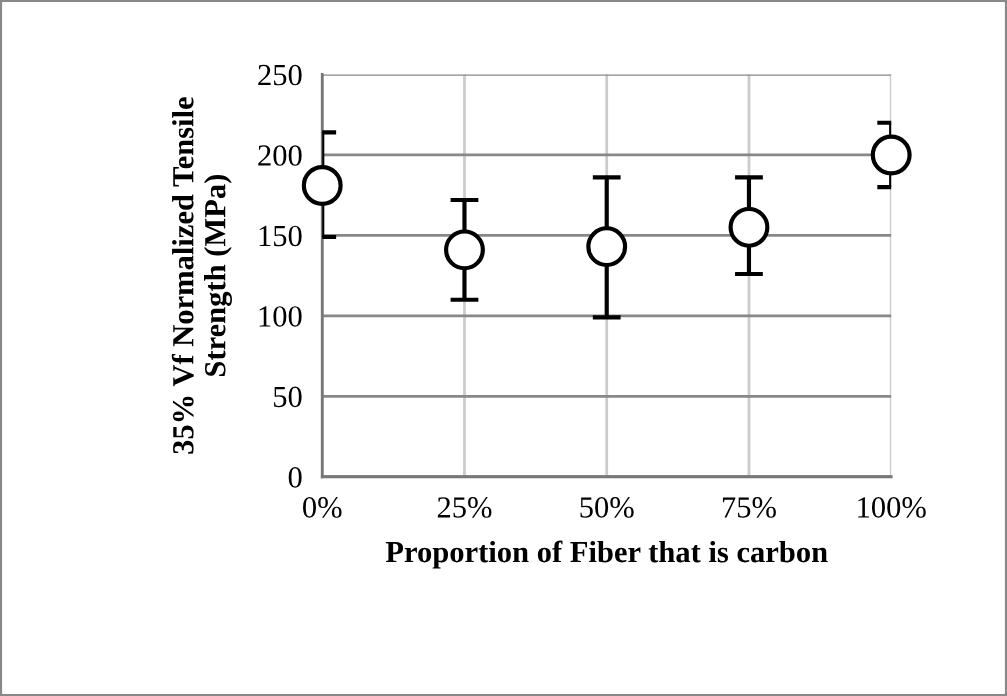 The image size is (1007, 696). Describe the element at coordinates (295, 477) in the screenshot. I see `y-tick-label: 0` at that location.